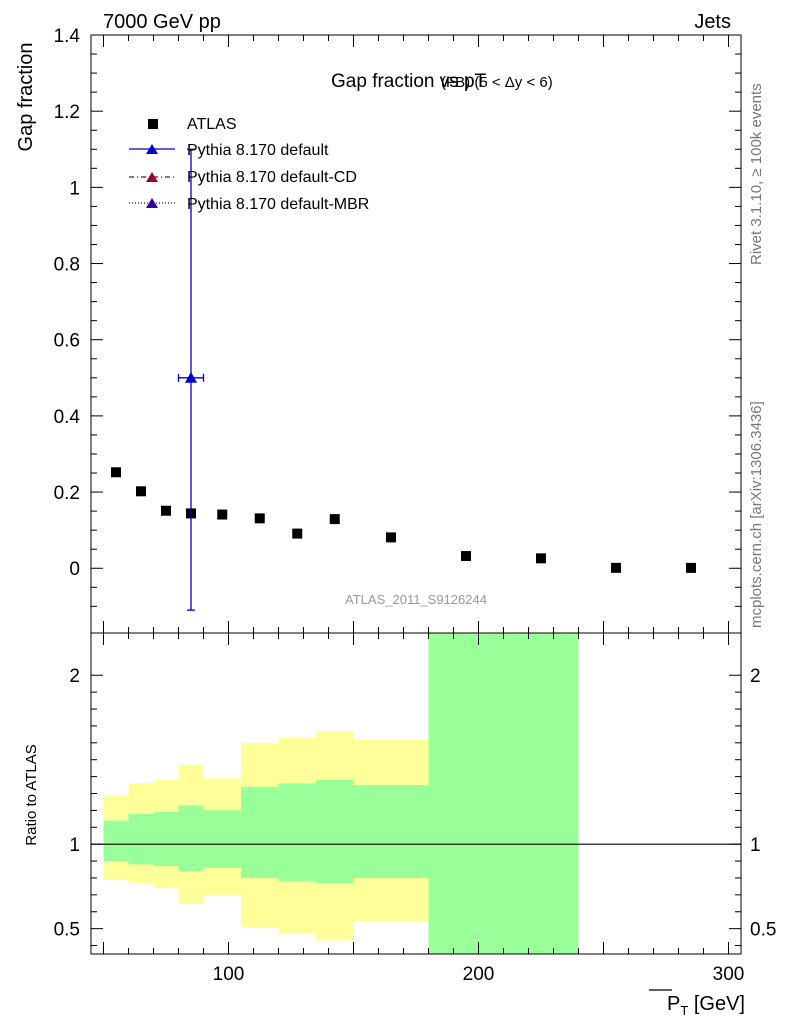 The width and height of the screenshot is (786, 1024). What do you see at coordinates (756, 174) in the screenshot?
I see `rivet-version-label: Rivet 3.1.10, ≥ 100k events` at bounding box center [756, 174].